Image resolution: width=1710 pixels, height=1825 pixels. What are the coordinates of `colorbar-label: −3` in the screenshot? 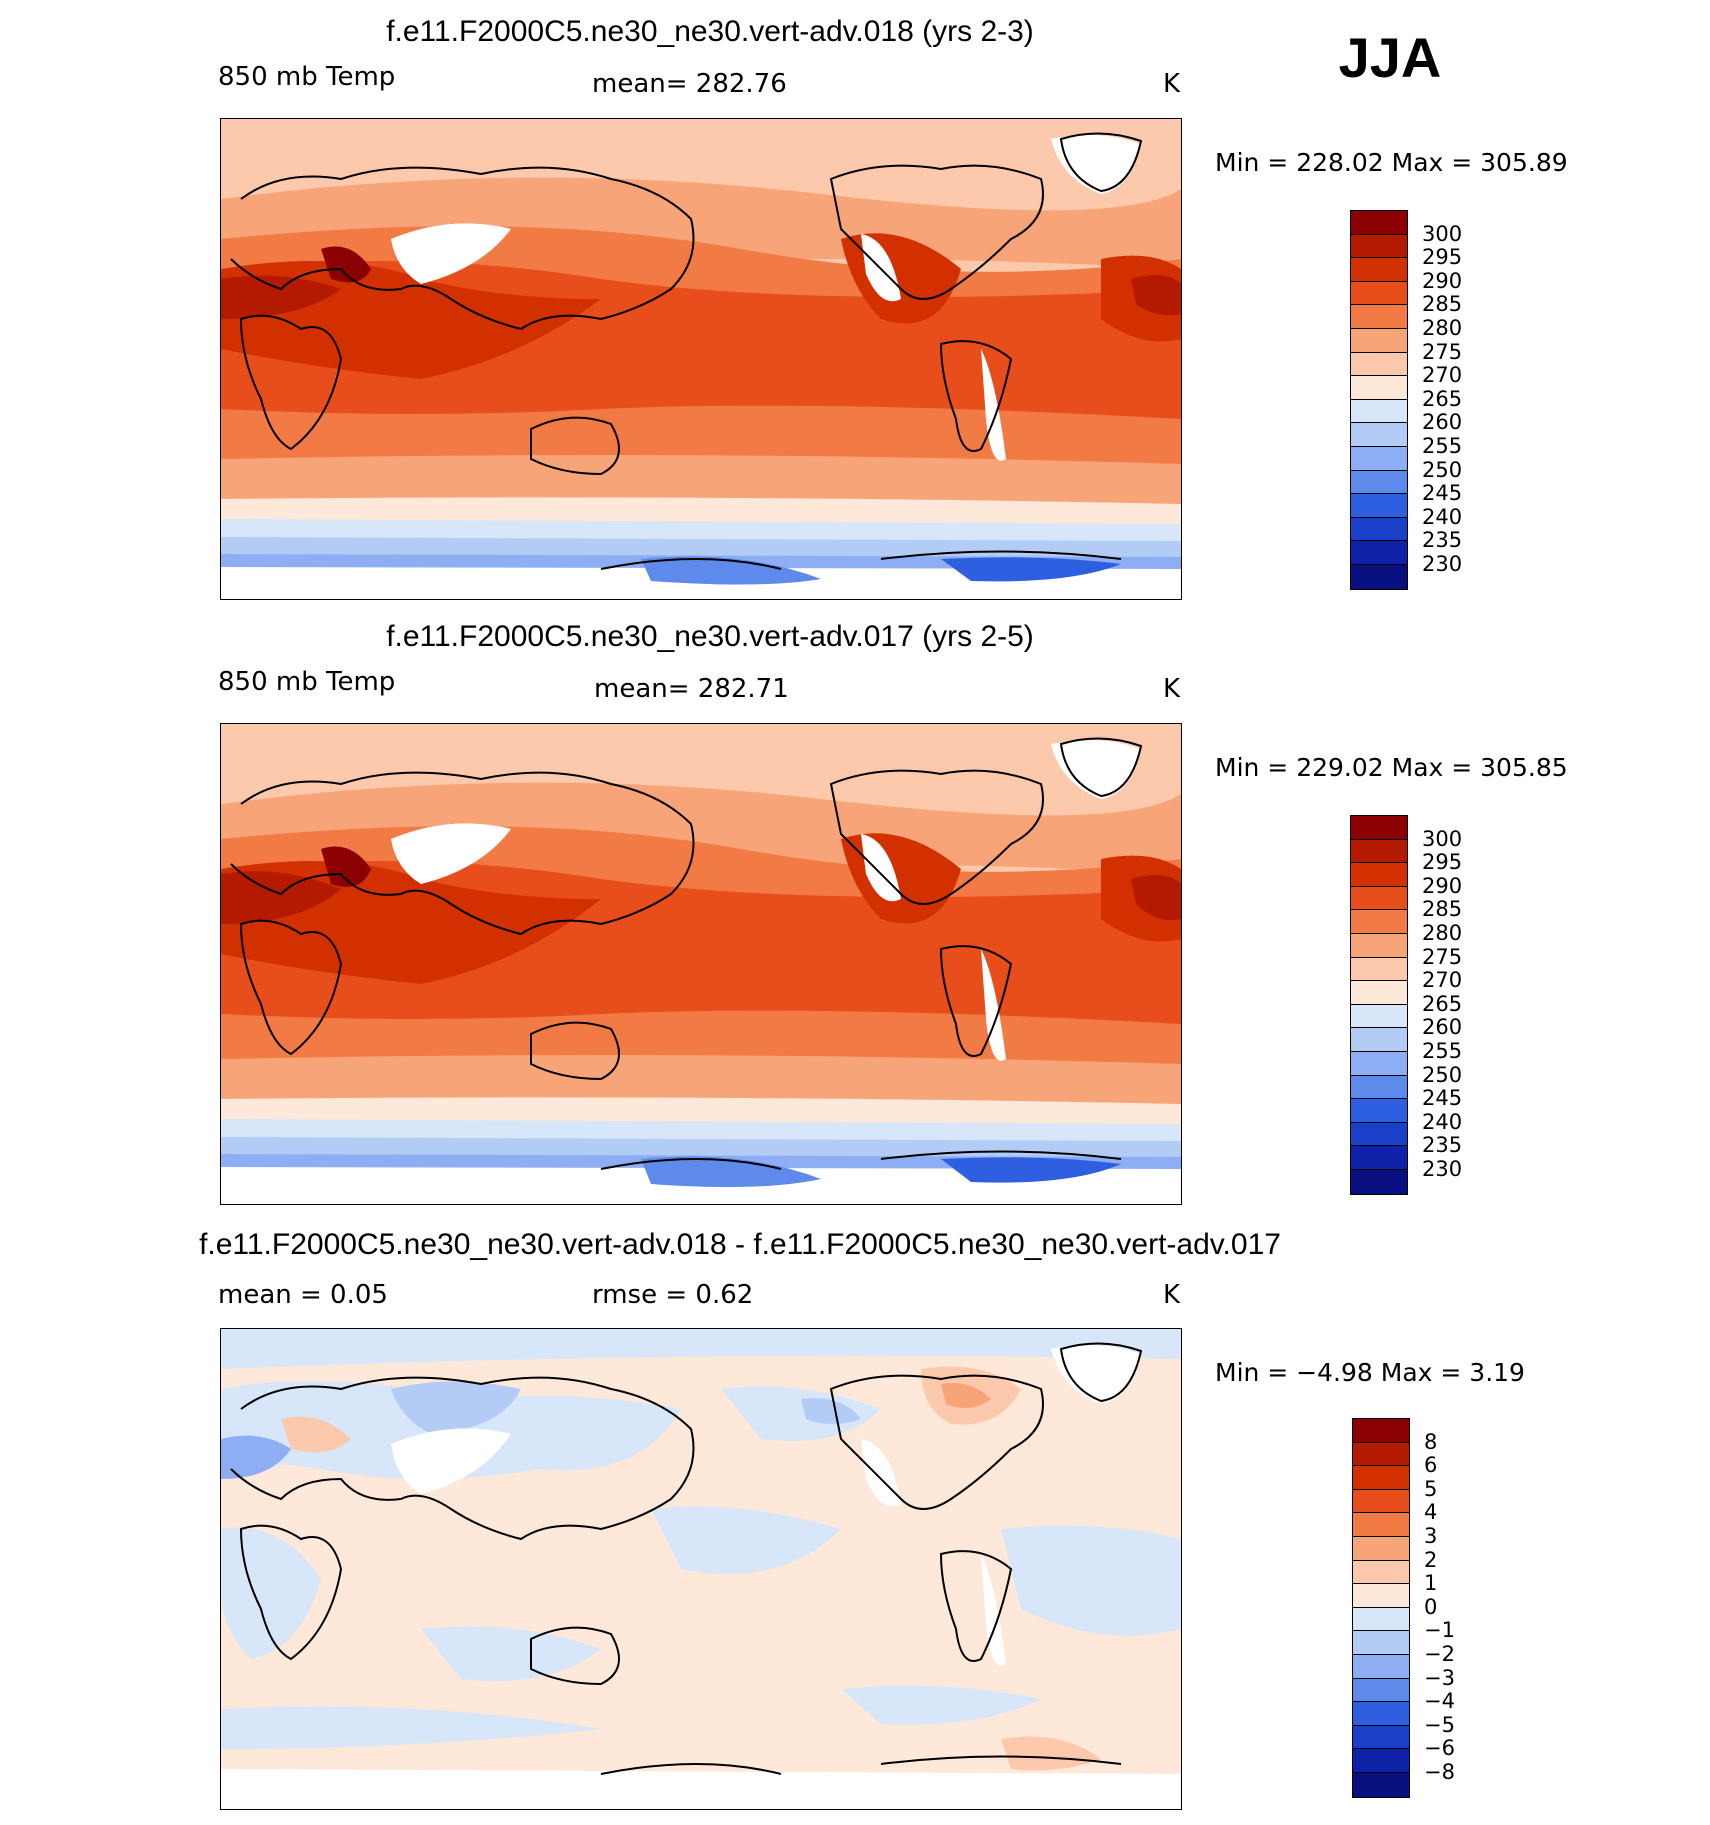 It's located at (1439, 1677).